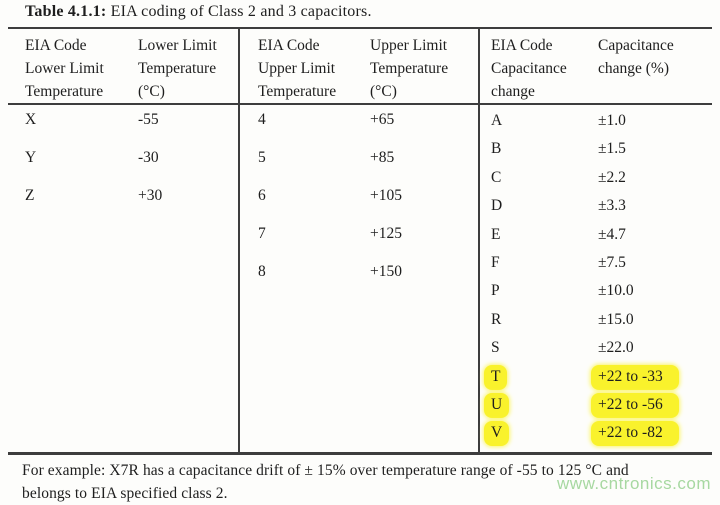 The width and height of the screenshot is (720, 505). What do you see at coordinates (558, 149) in the screenshot?
I see `table-row: B ±1.5` at bounding box center [558, 149].